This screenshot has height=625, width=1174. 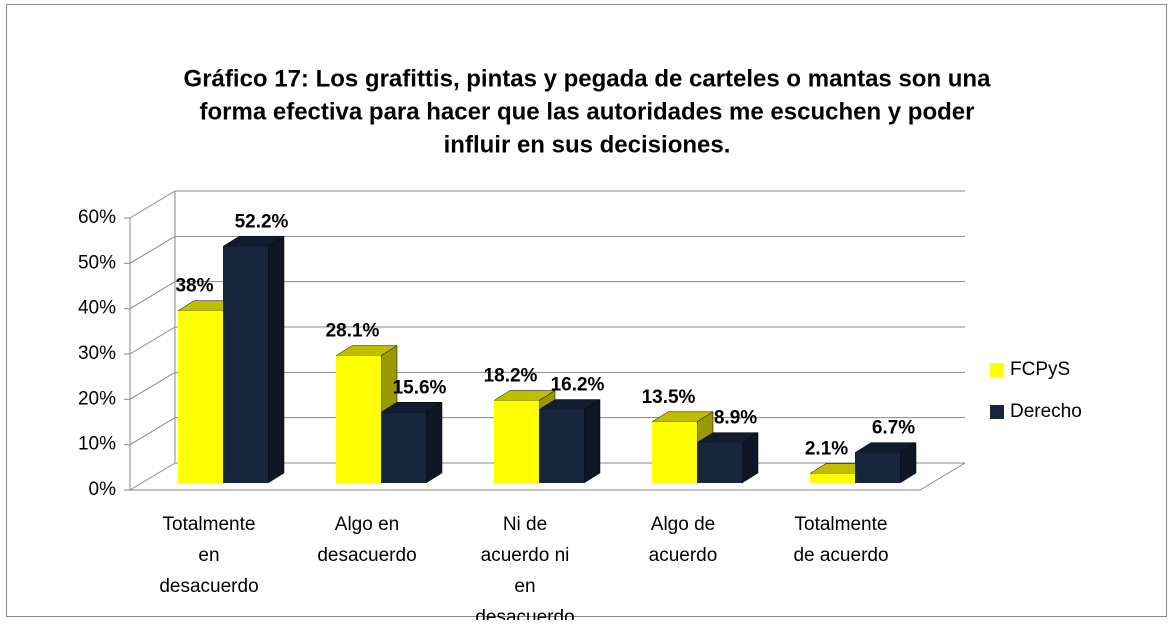 I want to click on data-label: 52.2%, so click(x=262, y=221).